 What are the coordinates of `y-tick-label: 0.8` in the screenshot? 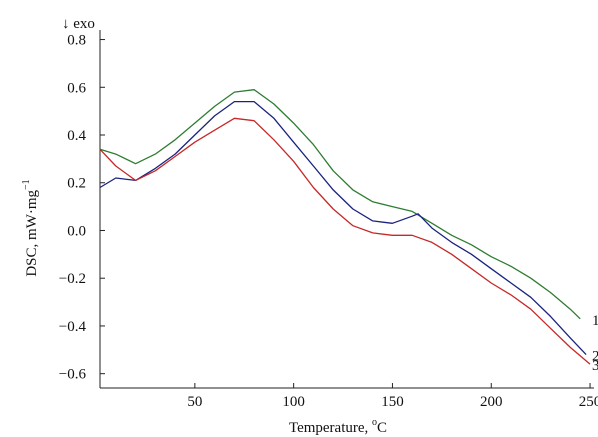 It's located at (76, 41).